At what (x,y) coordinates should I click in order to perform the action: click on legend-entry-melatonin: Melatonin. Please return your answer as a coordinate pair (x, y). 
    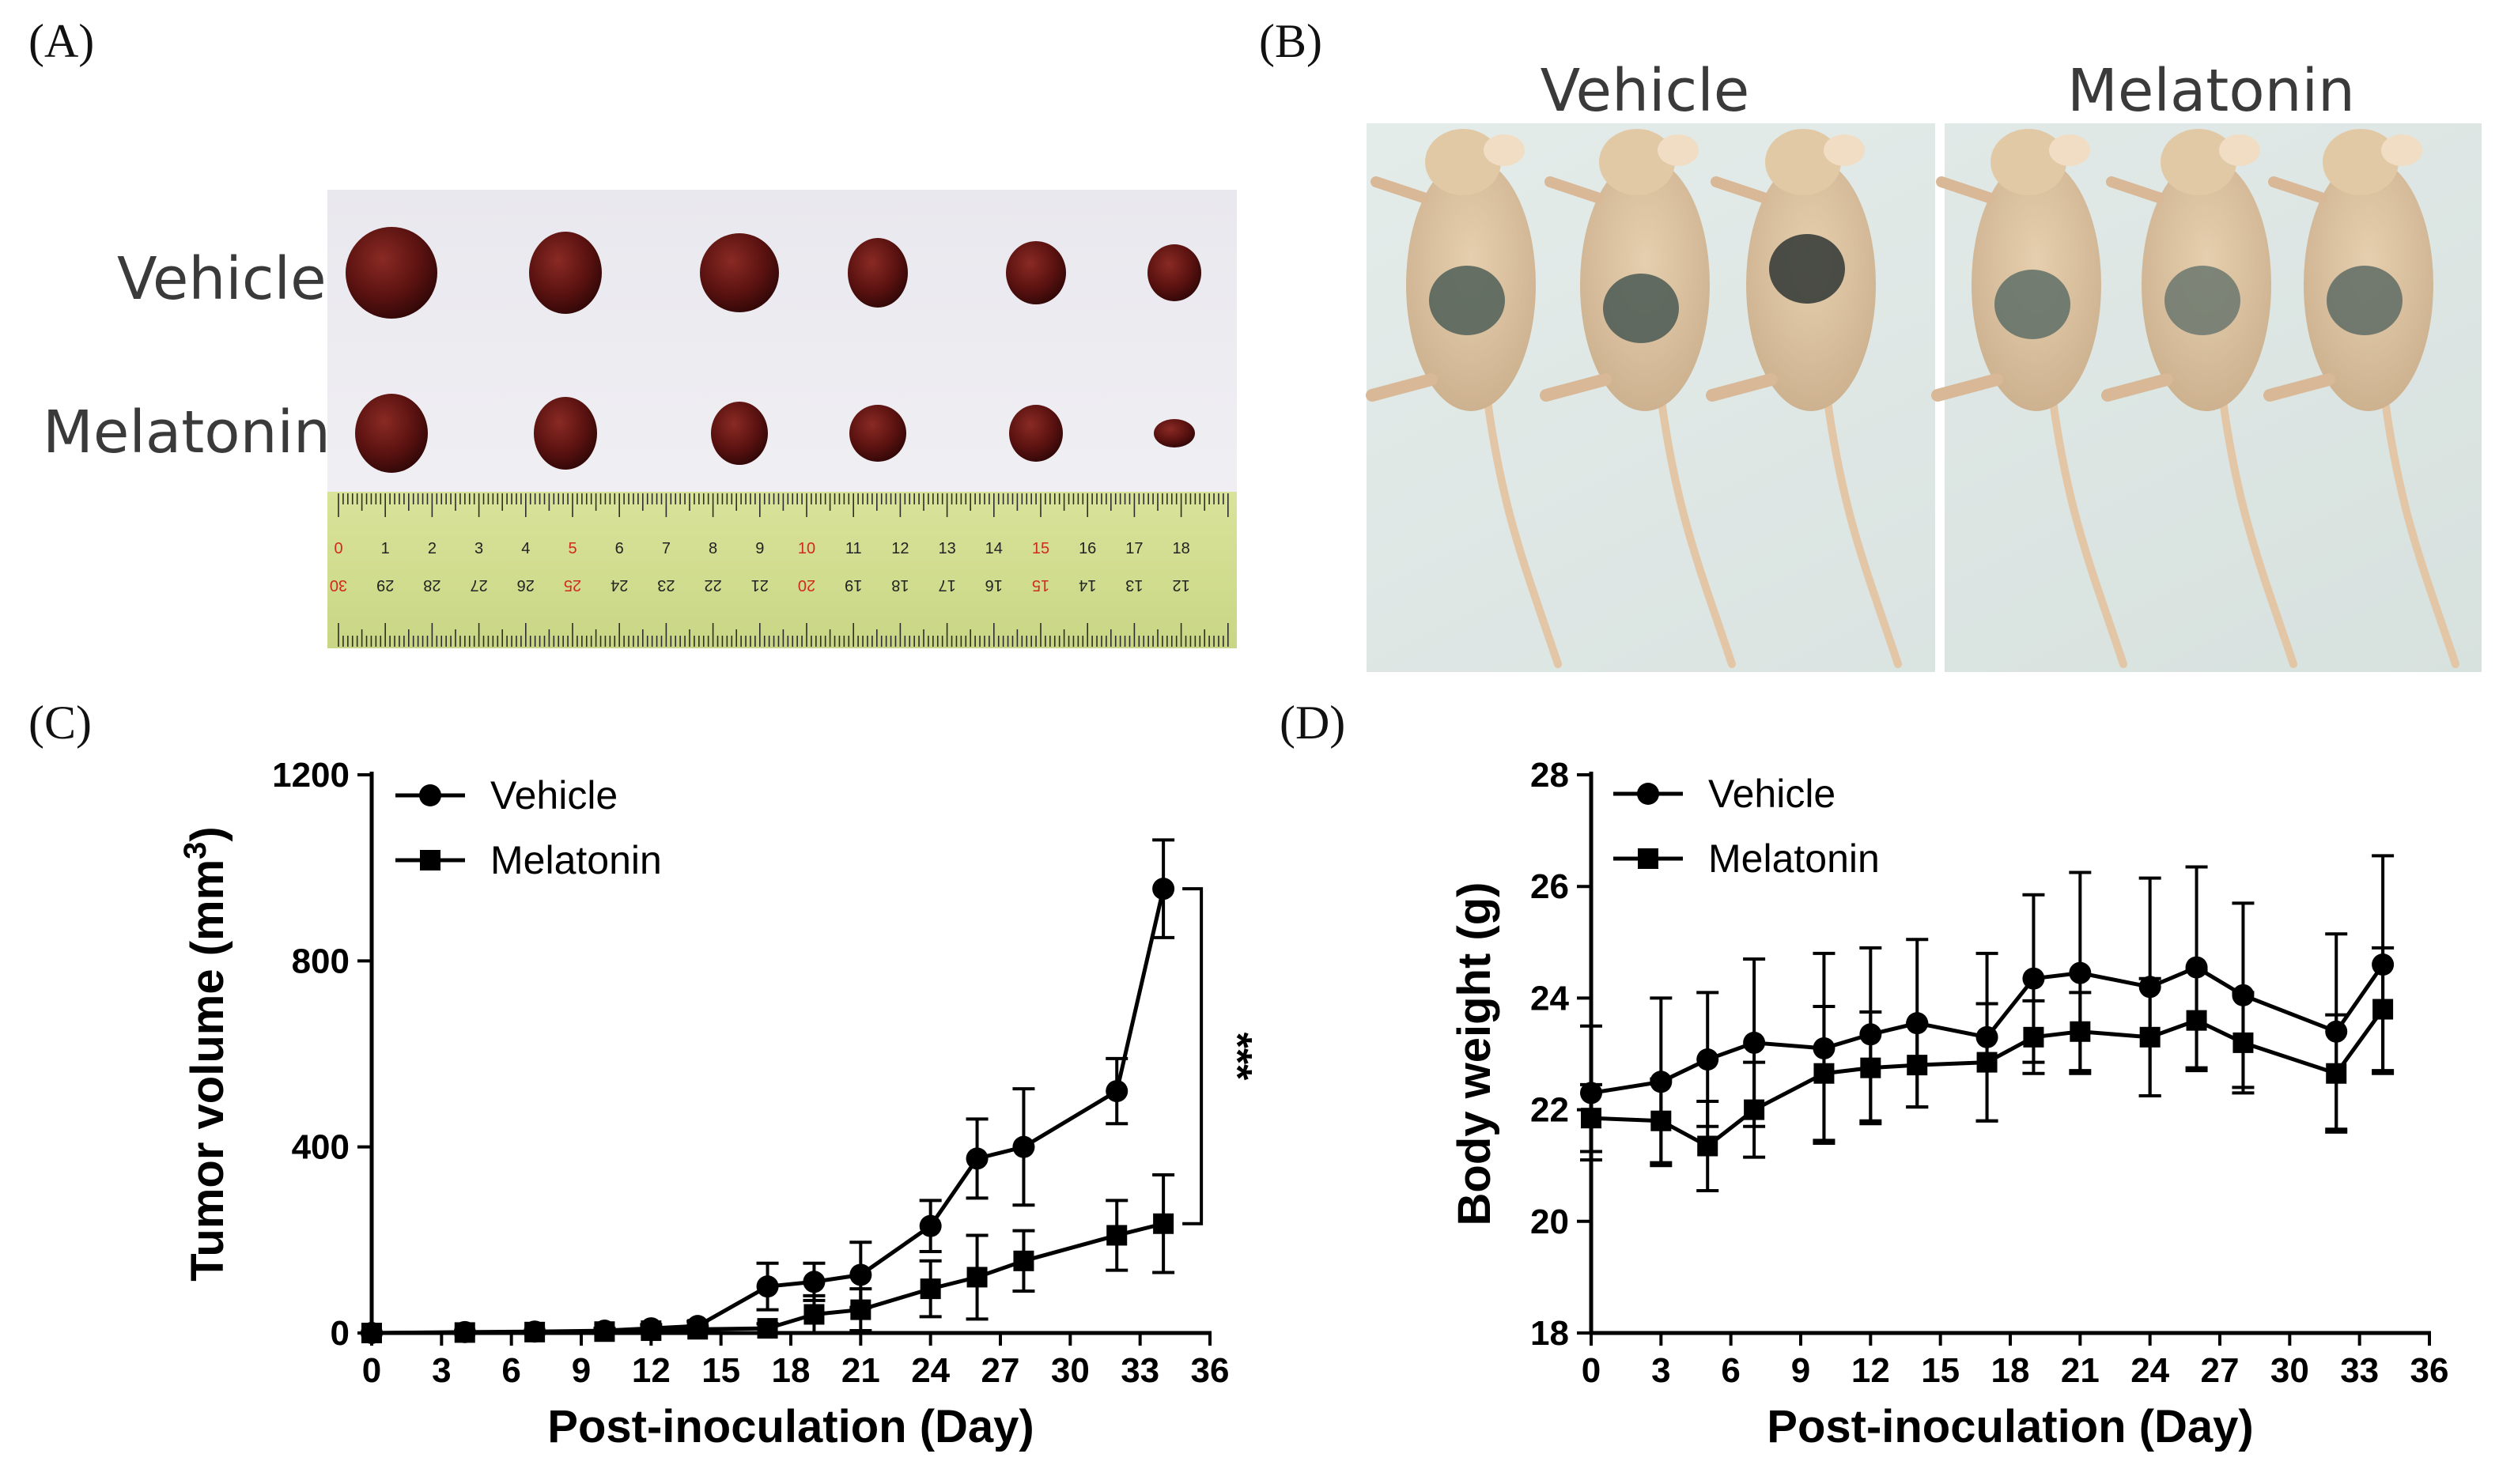
    Looking at the image, I should click on (528, 860).